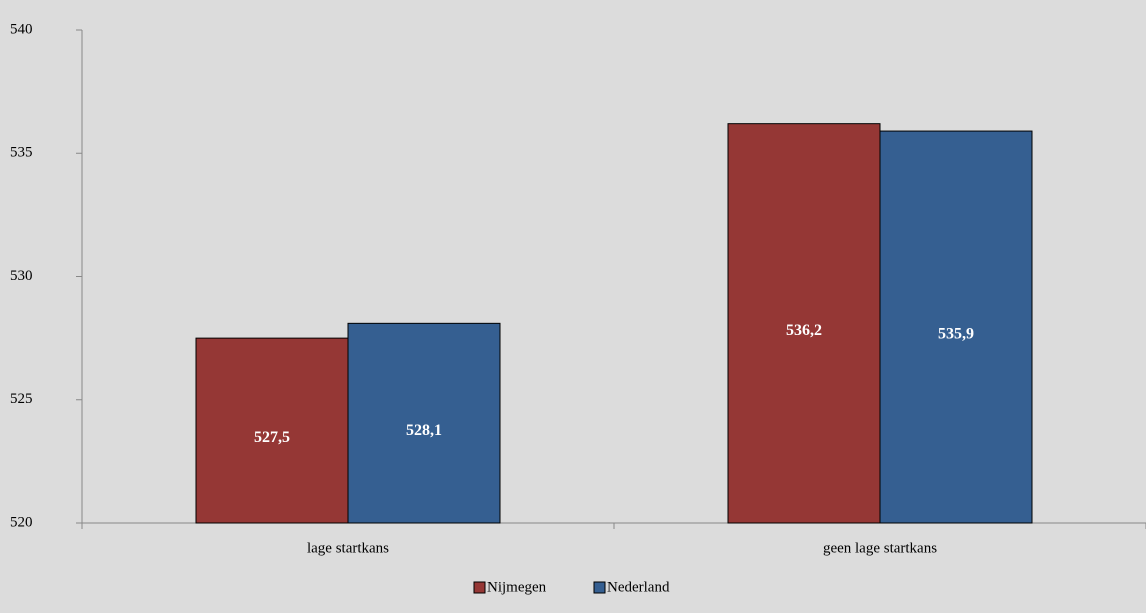 This screenshot has width=1146, height=613. What do you see at coordinates (424, 430) in the screenshot?
I see `value-label: 528,1` at bounding box center [424, 430].